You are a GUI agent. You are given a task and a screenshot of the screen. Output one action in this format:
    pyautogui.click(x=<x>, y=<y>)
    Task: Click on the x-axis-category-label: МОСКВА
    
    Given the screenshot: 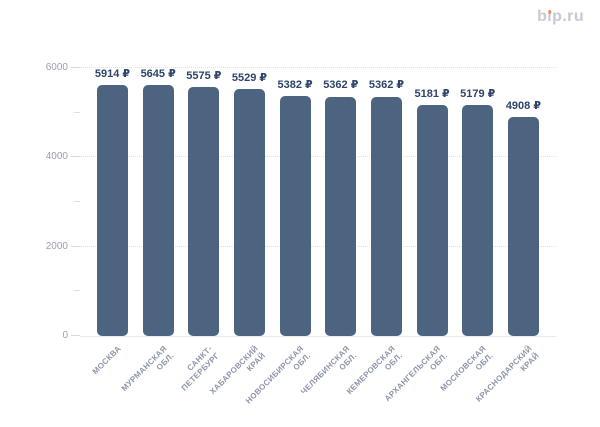 What is the action you would take?
    pyautogui.click(x=106, y=360)
    